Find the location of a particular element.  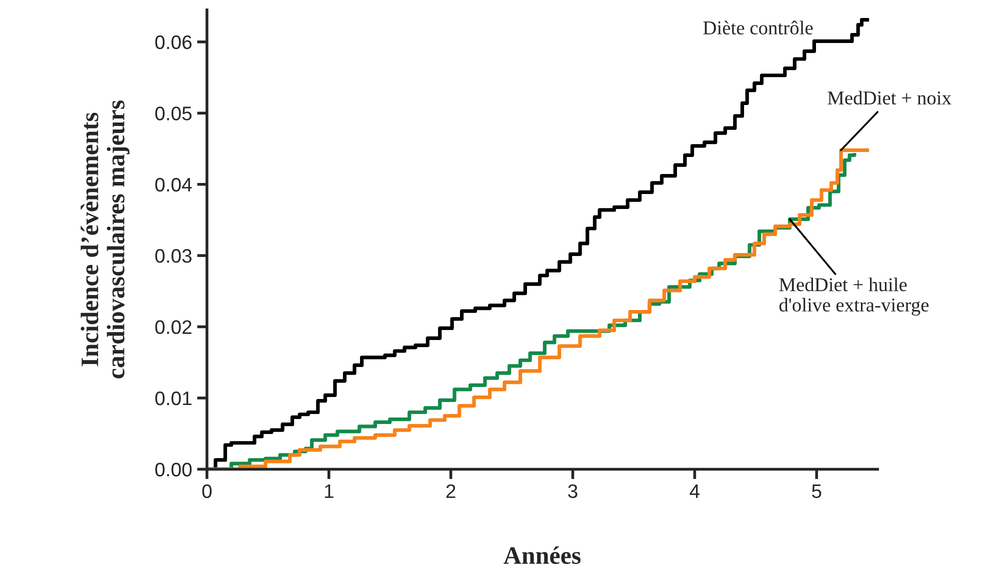

series-label: Diète contrôle is located at coordinates (758, 27).